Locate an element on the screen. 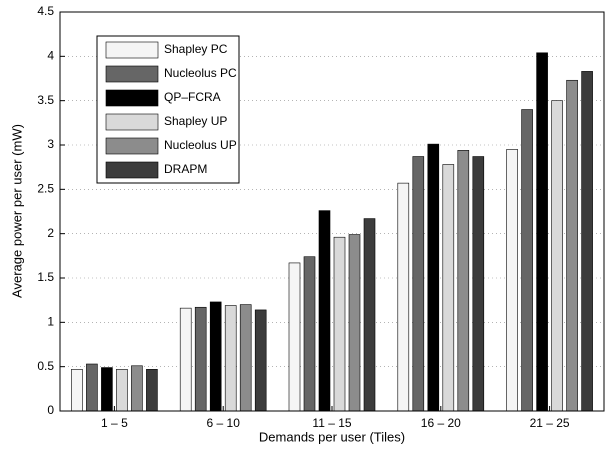  legend-label: QP–FCRA is located at coordinates (192, 97).